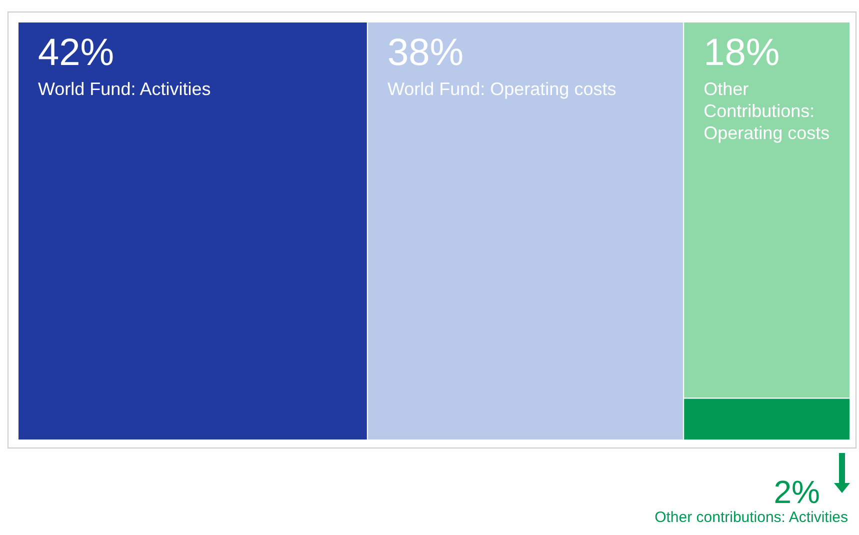 The height and width of the screenshot is (535, 859). I want to click on category-label: World Fund: Operating costs, so click(501, 89).